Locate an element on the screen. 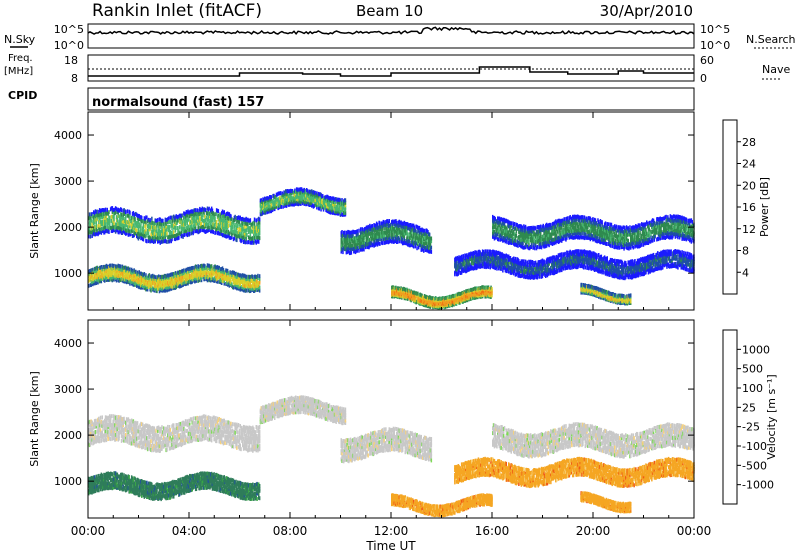 The width and height of the screenshot is (800, 554). freq-label-line1: Freq. is located at coordinates (20, 58).